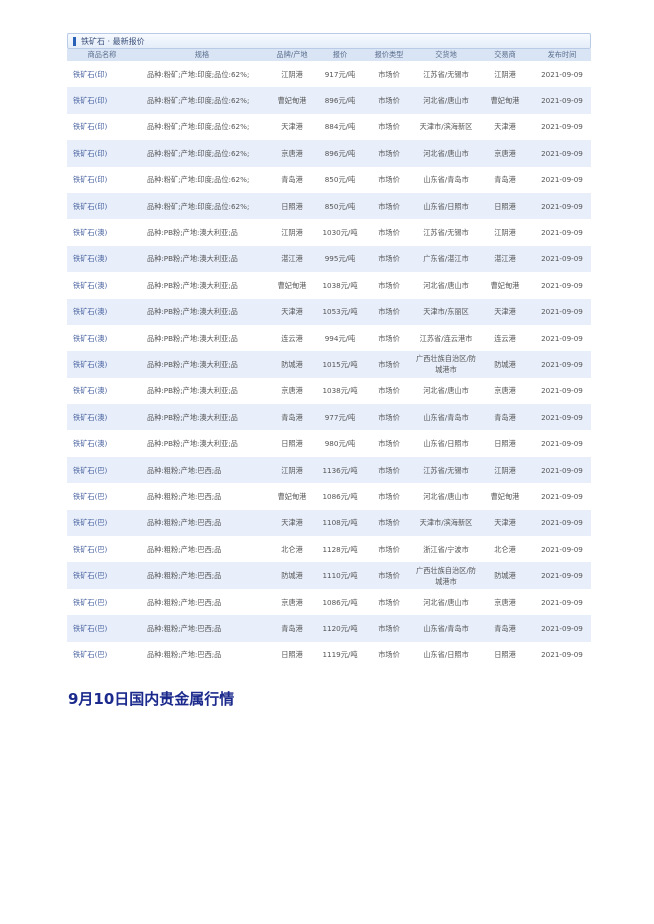  Describe the element at coordinates (505, 206) in the screenshot. I see `cell-trader: 日照港` at that location.